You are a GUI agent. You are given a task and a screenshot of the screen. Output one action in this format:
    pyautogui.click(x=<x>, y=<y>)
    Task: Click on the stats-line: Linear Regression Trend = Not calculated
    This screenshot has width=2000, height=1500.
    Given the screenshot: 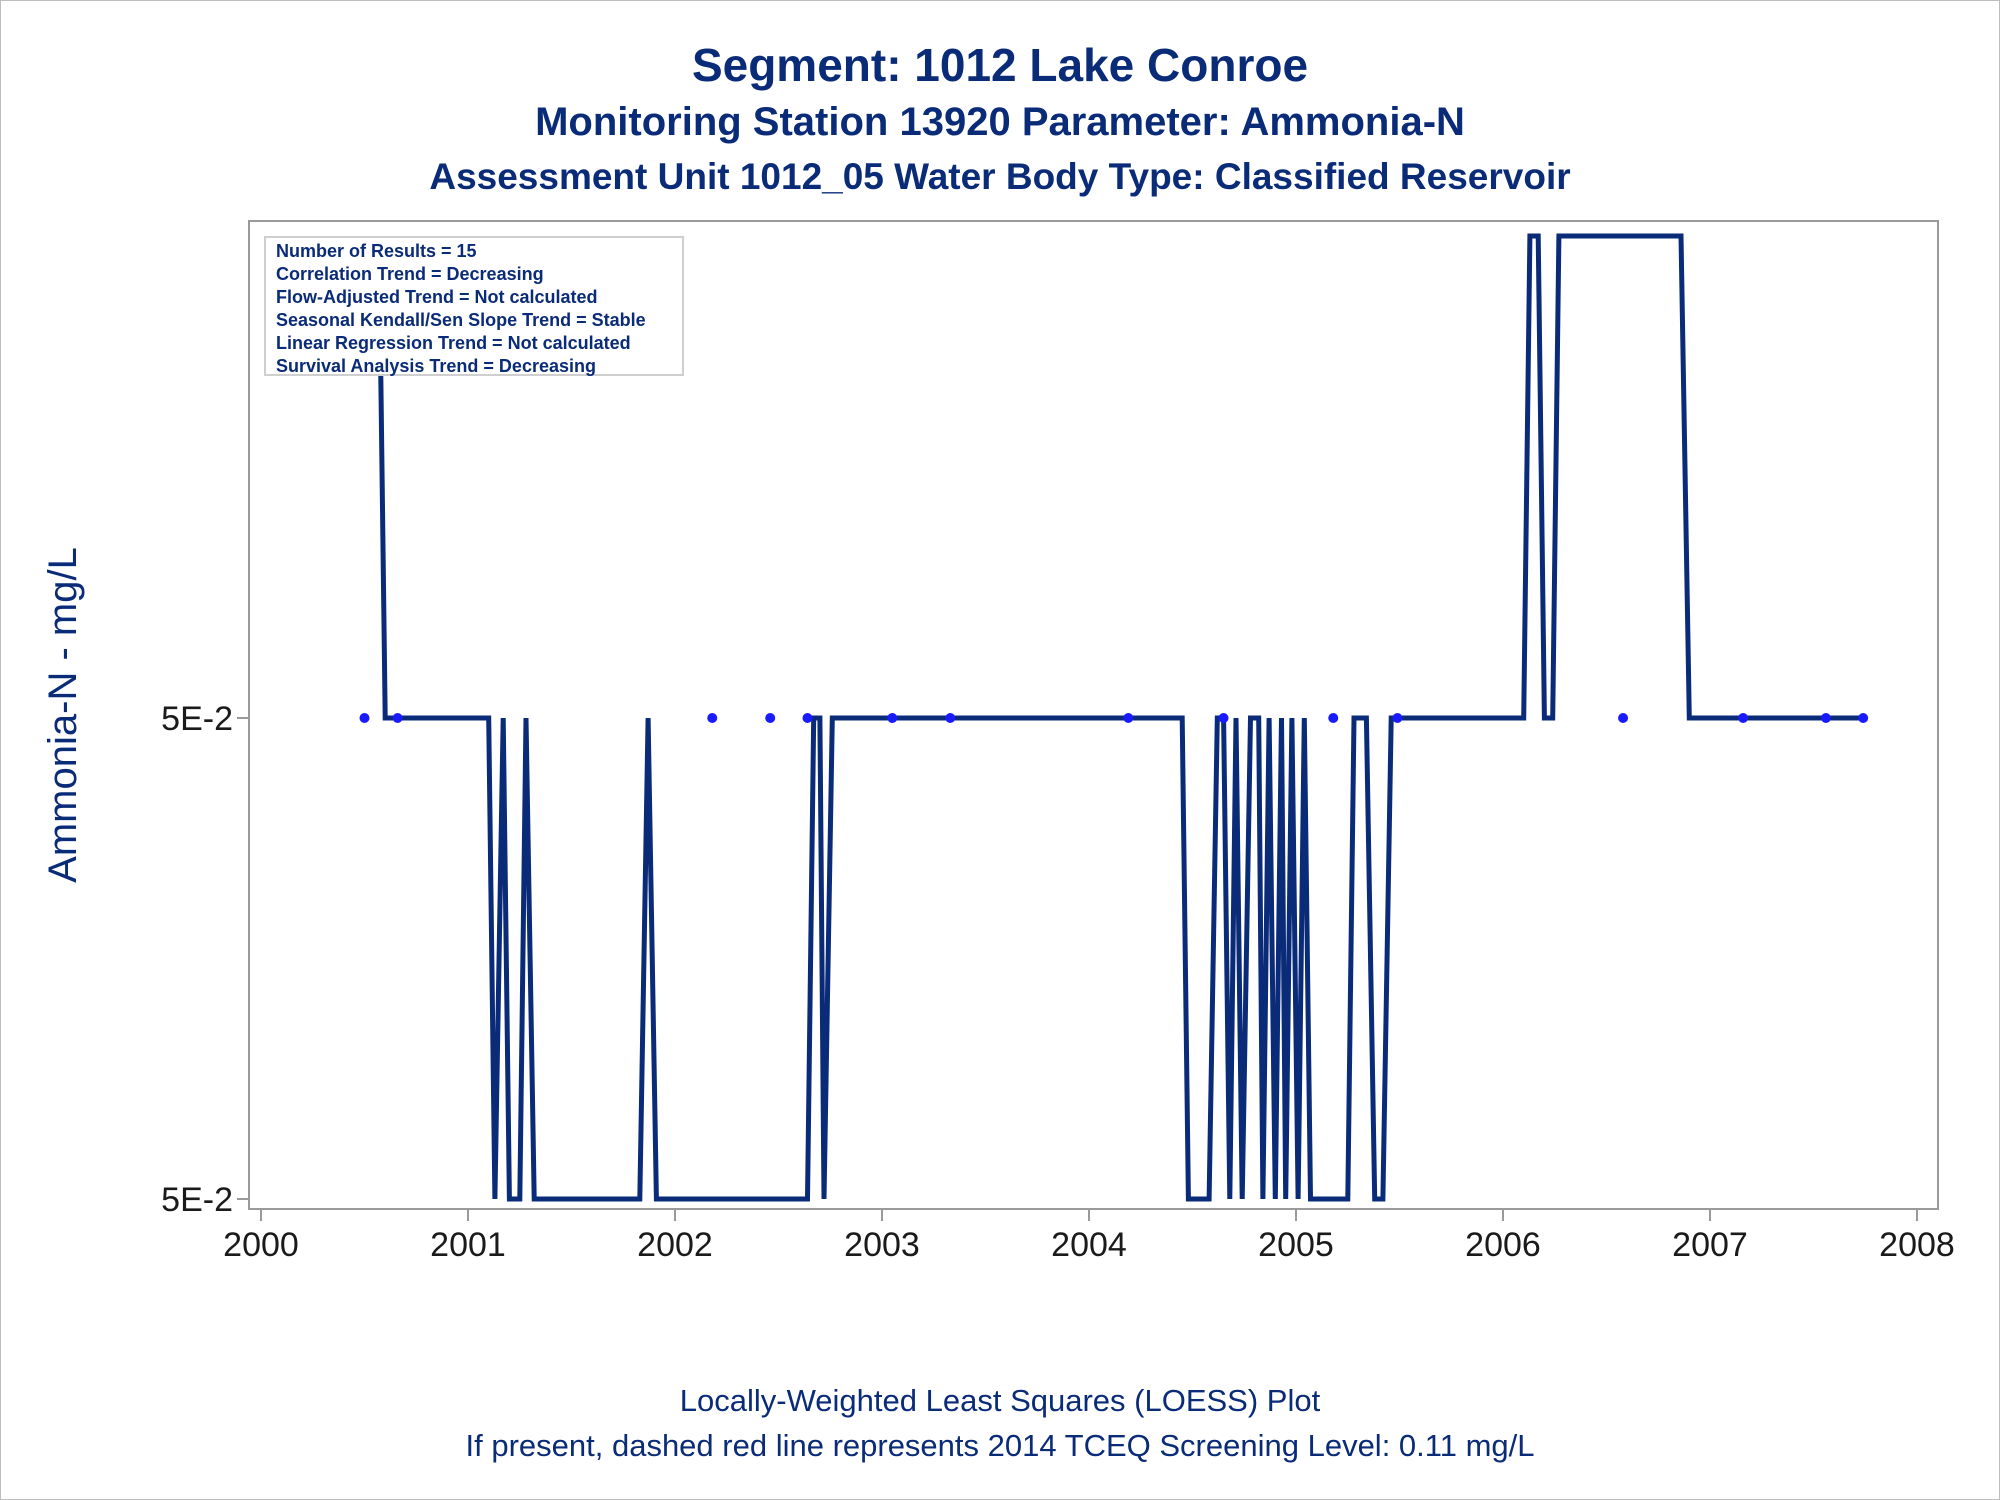 What is the action you would take?
    pyautogui.click(x=453, y=343)
    